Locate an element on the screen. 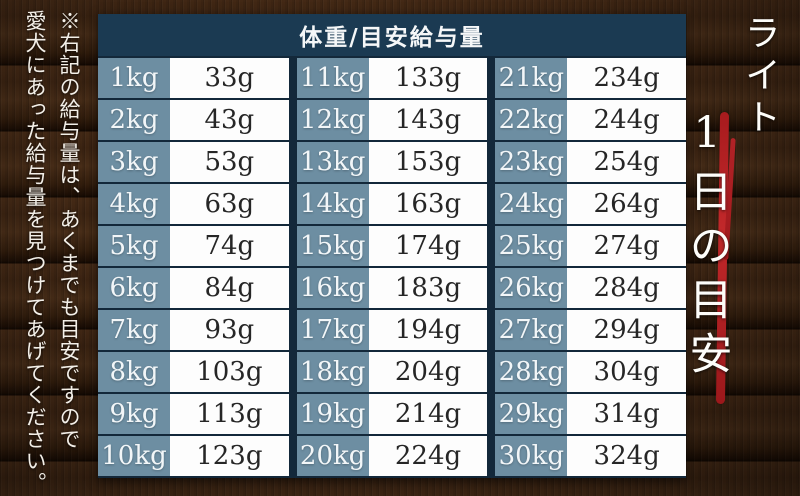 This screenshot has width=800, height=496. table-row: 2kg 43g is located at coordinates (193, 120).